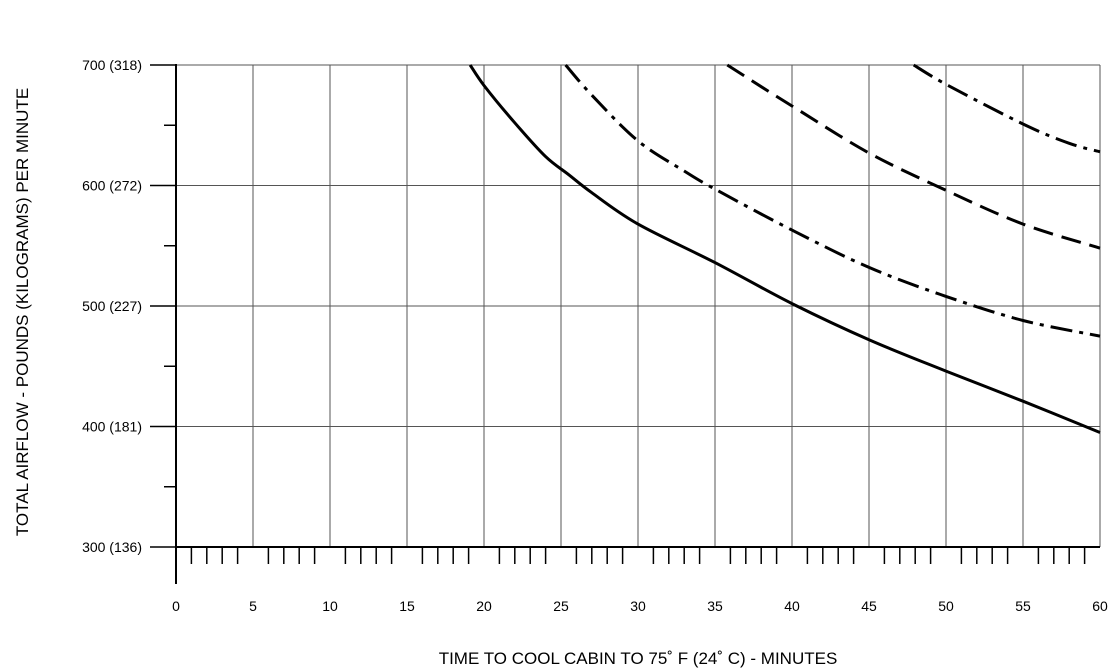  Describe the element at coordinates (1023, 606) in the screenshot. I see `x-tick-label: 55` at that location.